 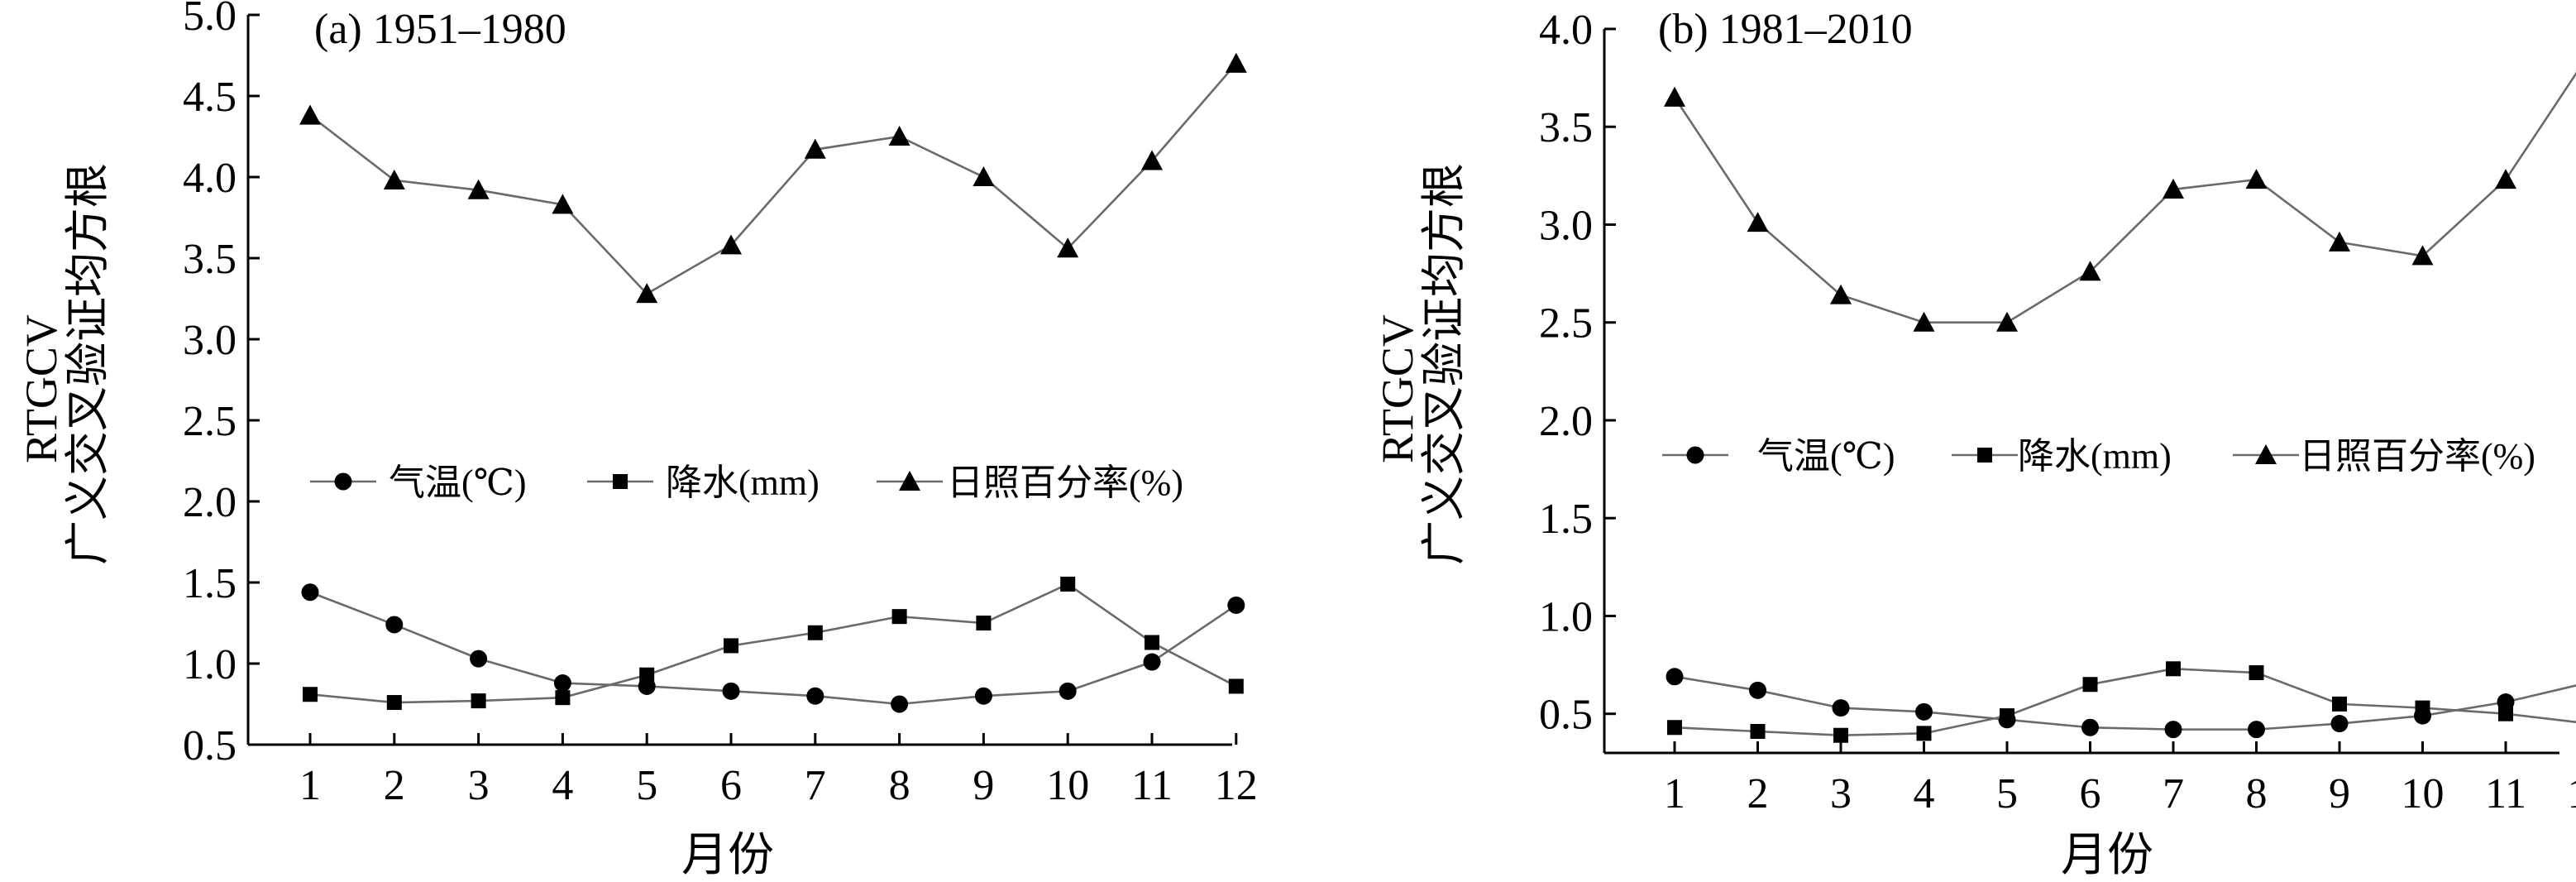 What do you see at coordinates (210, 178) in the screenshot?
I see `panel-a-y-tick-label: 4.0` at bounding box center [210, 178].